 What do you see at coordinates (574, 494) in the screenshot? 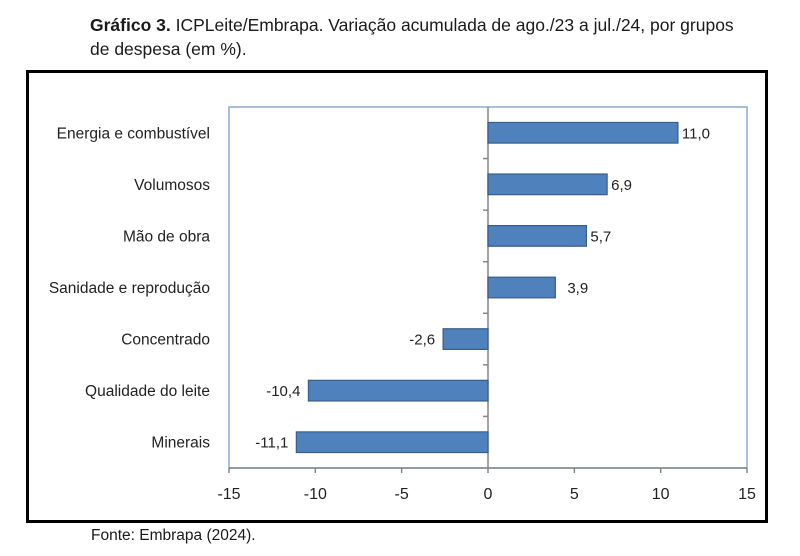
I see `x-tick-label: 5` at bounding box center [574, 494].